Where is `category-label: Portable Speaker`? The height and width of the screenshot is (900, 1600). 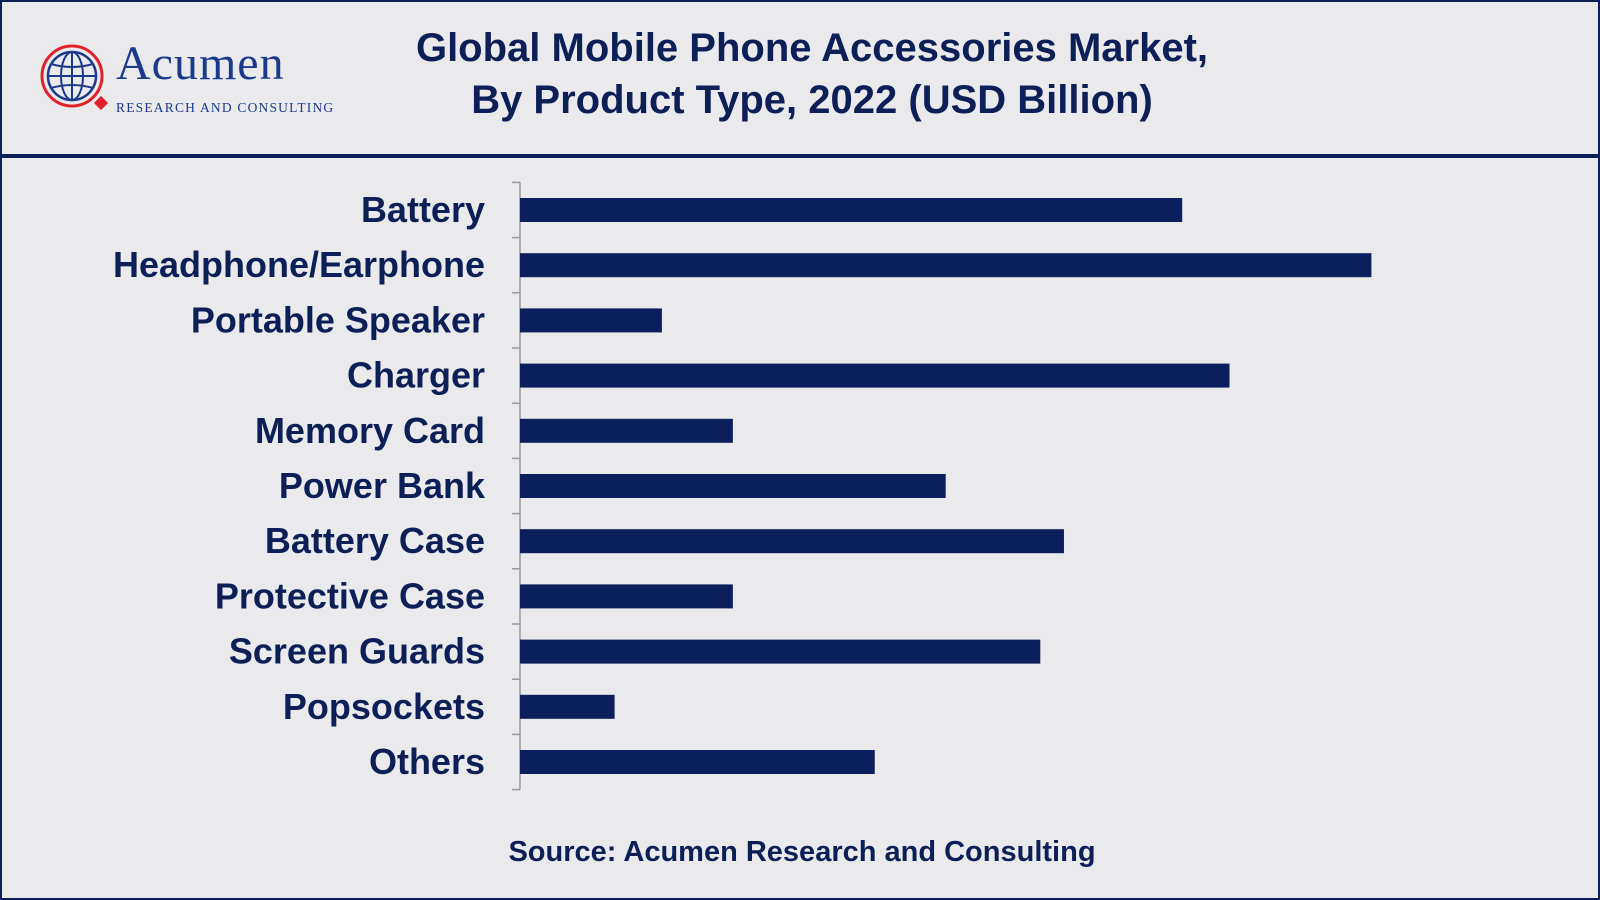 category-label: Portable Speaker is located at coordinates (338, 319).